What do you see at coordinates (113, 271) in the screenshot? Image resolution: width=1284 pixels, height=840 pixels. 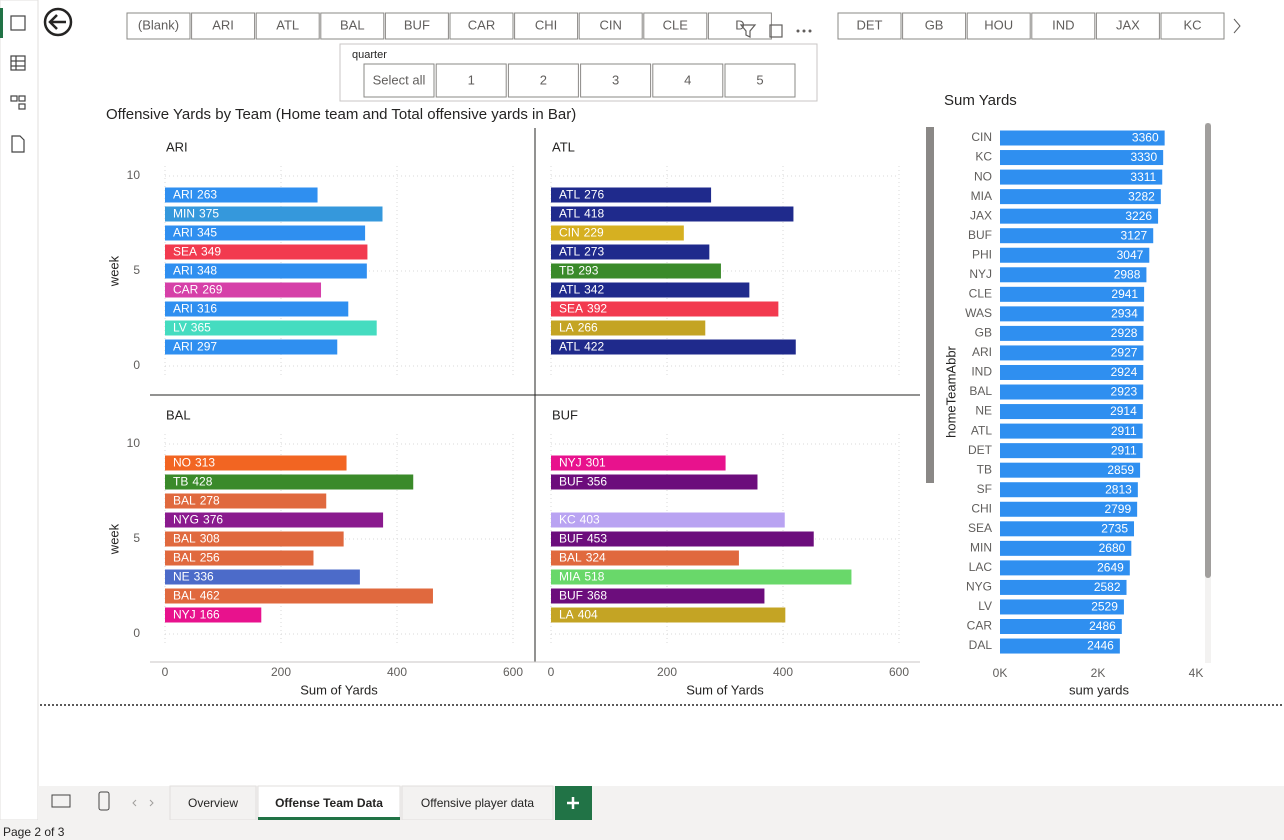 I see `y-axis-title: week` at bounding box center [113, 271].